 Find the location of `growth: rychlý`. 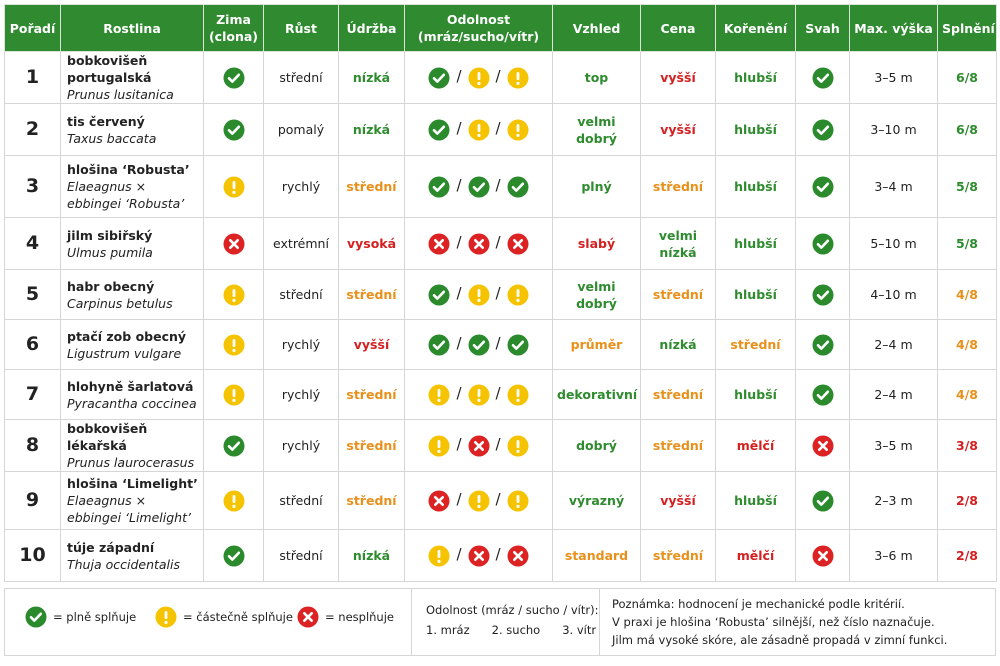

growth: rychlý is located at coordinates (301, 186).